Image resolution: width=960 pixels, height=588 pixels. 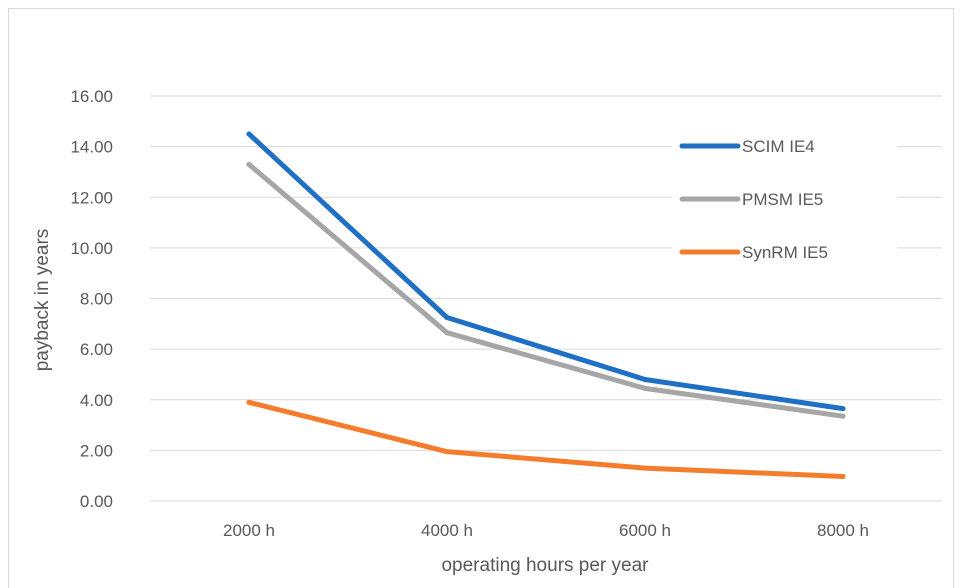 I want to click on y-tick-labels: 0.00 2.00 4.00 6.00 8.00 10.00 12.00 14.00 16.00, so click(x=91, y=299).